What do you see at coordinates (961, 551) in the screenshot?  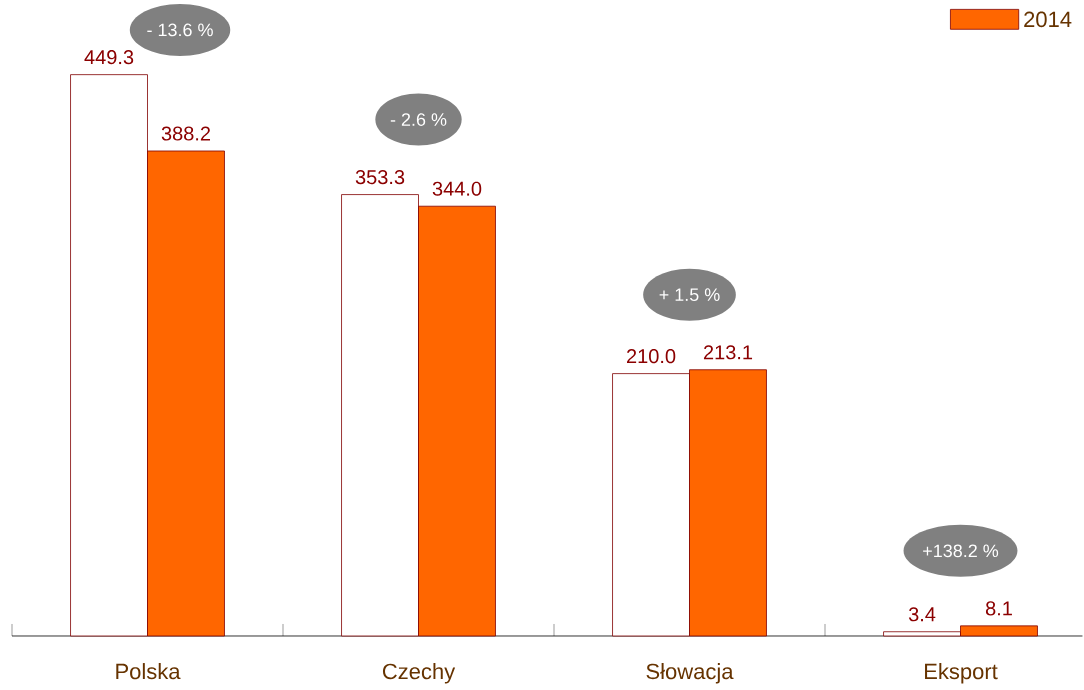 I see `annotation: +138.2 %` at bounding box center [961, 551].